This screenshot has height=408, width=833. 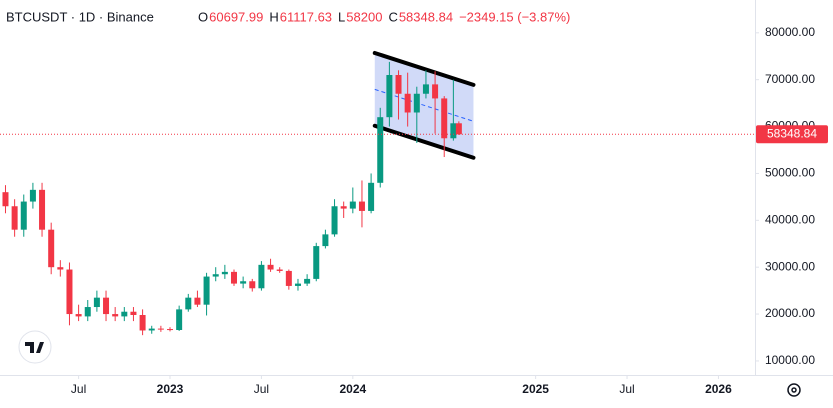 What do you see at coordinates (790, 313) in the screenshot?
I see `y-tick-label: 20000.00` at bounding box center [790, 313].